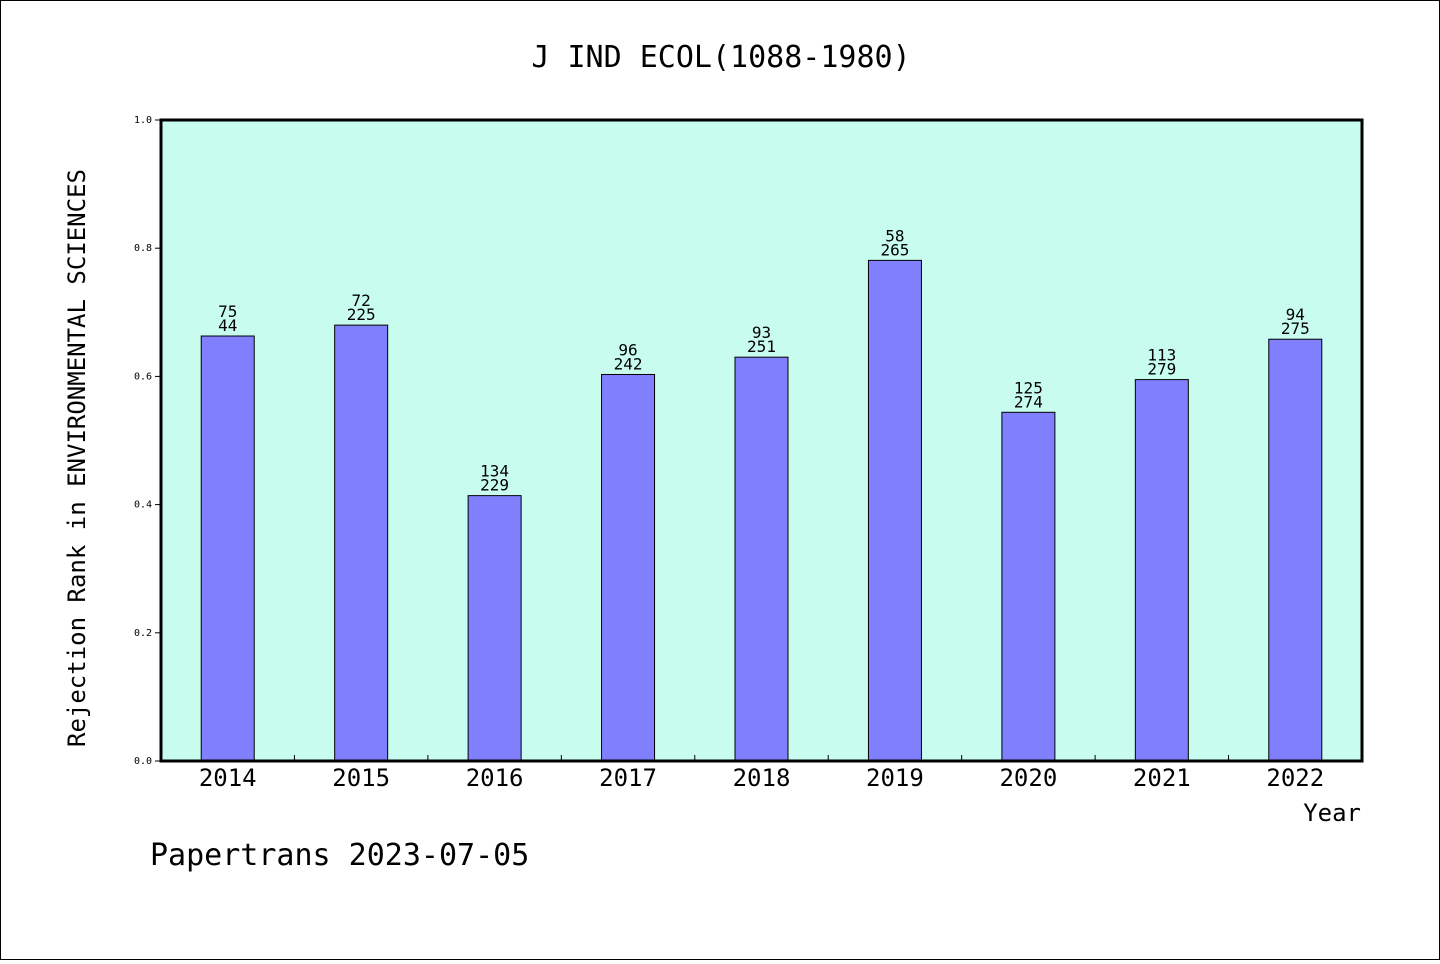  What do you see at coordinates (227, 311) in the screenshot?
I see `bar-label-top: 75` at bounding box center [227, 311].